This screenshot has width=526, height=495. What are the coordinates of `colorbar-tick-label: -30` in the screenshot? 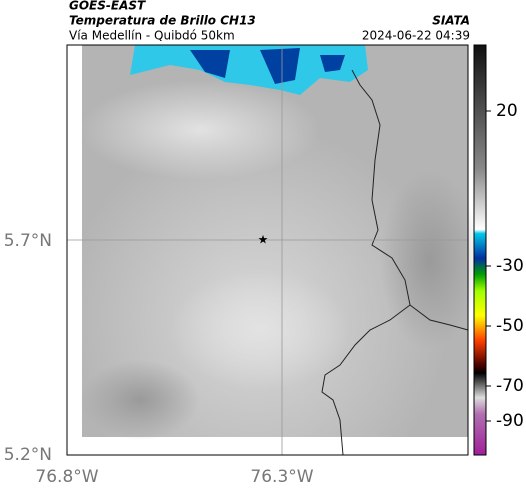 It's located at (510, 266).